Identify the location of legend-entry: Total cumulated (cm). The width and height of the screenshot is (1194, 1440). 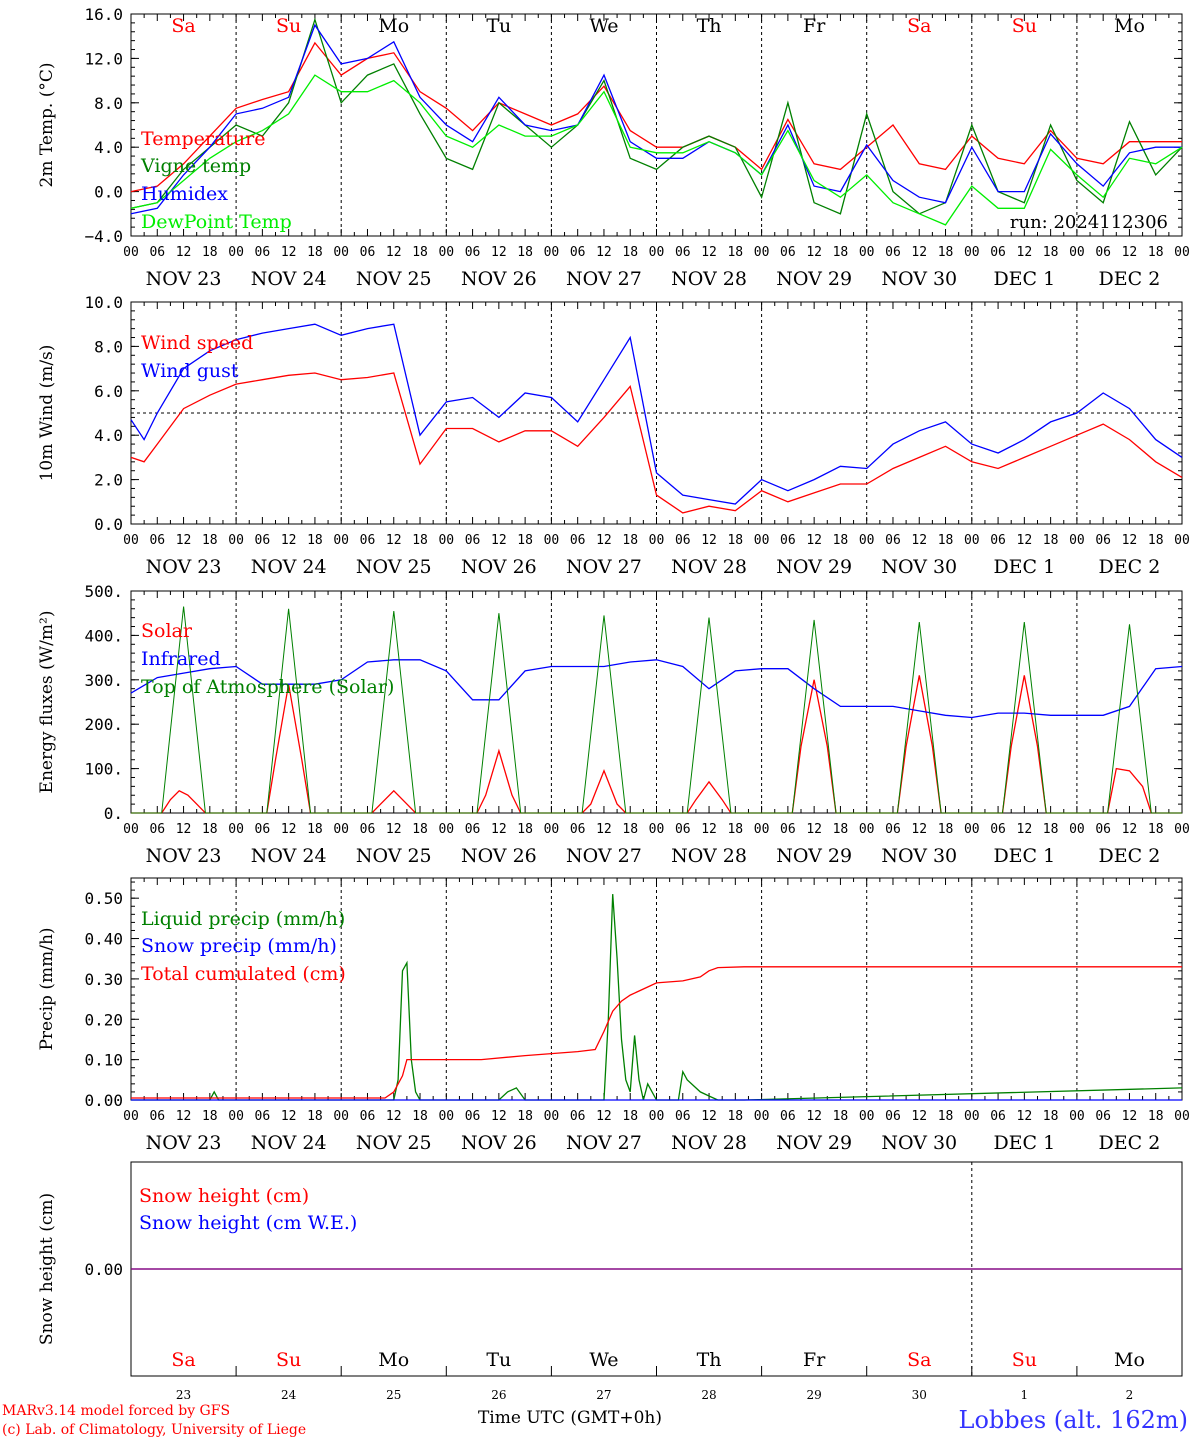
(243, 974).